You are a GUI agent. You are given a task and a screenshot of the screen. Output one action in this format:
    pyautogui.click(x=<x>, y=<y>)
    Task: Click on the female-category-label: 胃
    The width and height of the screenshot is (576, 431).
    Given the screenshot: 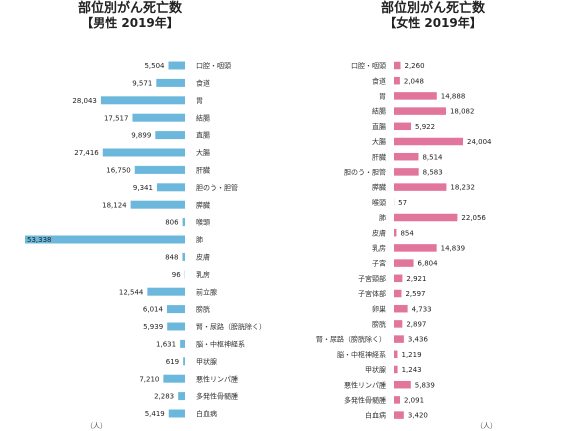 What is the action you would take?
    pyautogui.click(x=382, y=97)
    